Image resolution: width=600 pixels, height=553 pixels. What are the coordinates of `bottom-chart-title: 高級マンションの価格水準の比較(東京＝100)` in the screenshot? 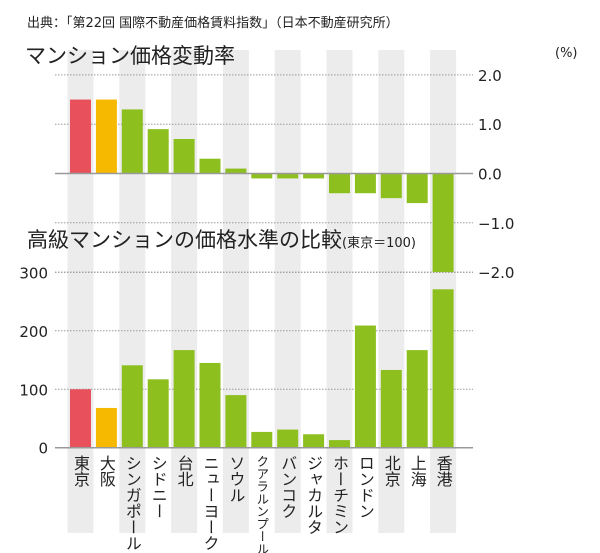 It's located at (221, 240).